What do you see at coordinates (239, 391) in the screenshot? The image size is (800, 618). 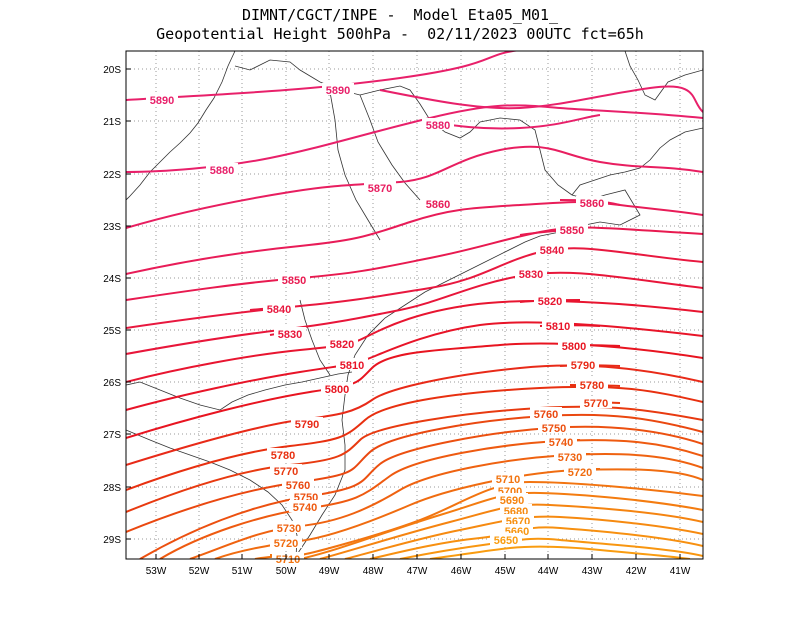 I see `border-west-path` at bounding box center [239, 391].